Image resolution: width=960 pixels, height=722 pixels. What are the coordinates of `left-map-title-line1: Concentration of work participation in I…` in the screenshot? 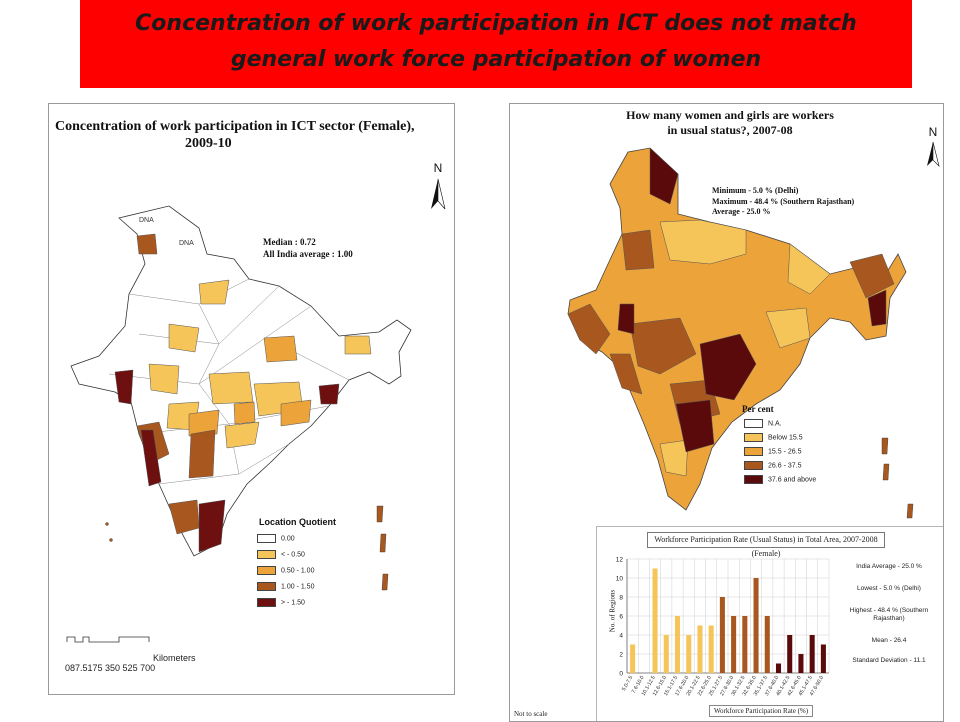 It's located at (235, 126).